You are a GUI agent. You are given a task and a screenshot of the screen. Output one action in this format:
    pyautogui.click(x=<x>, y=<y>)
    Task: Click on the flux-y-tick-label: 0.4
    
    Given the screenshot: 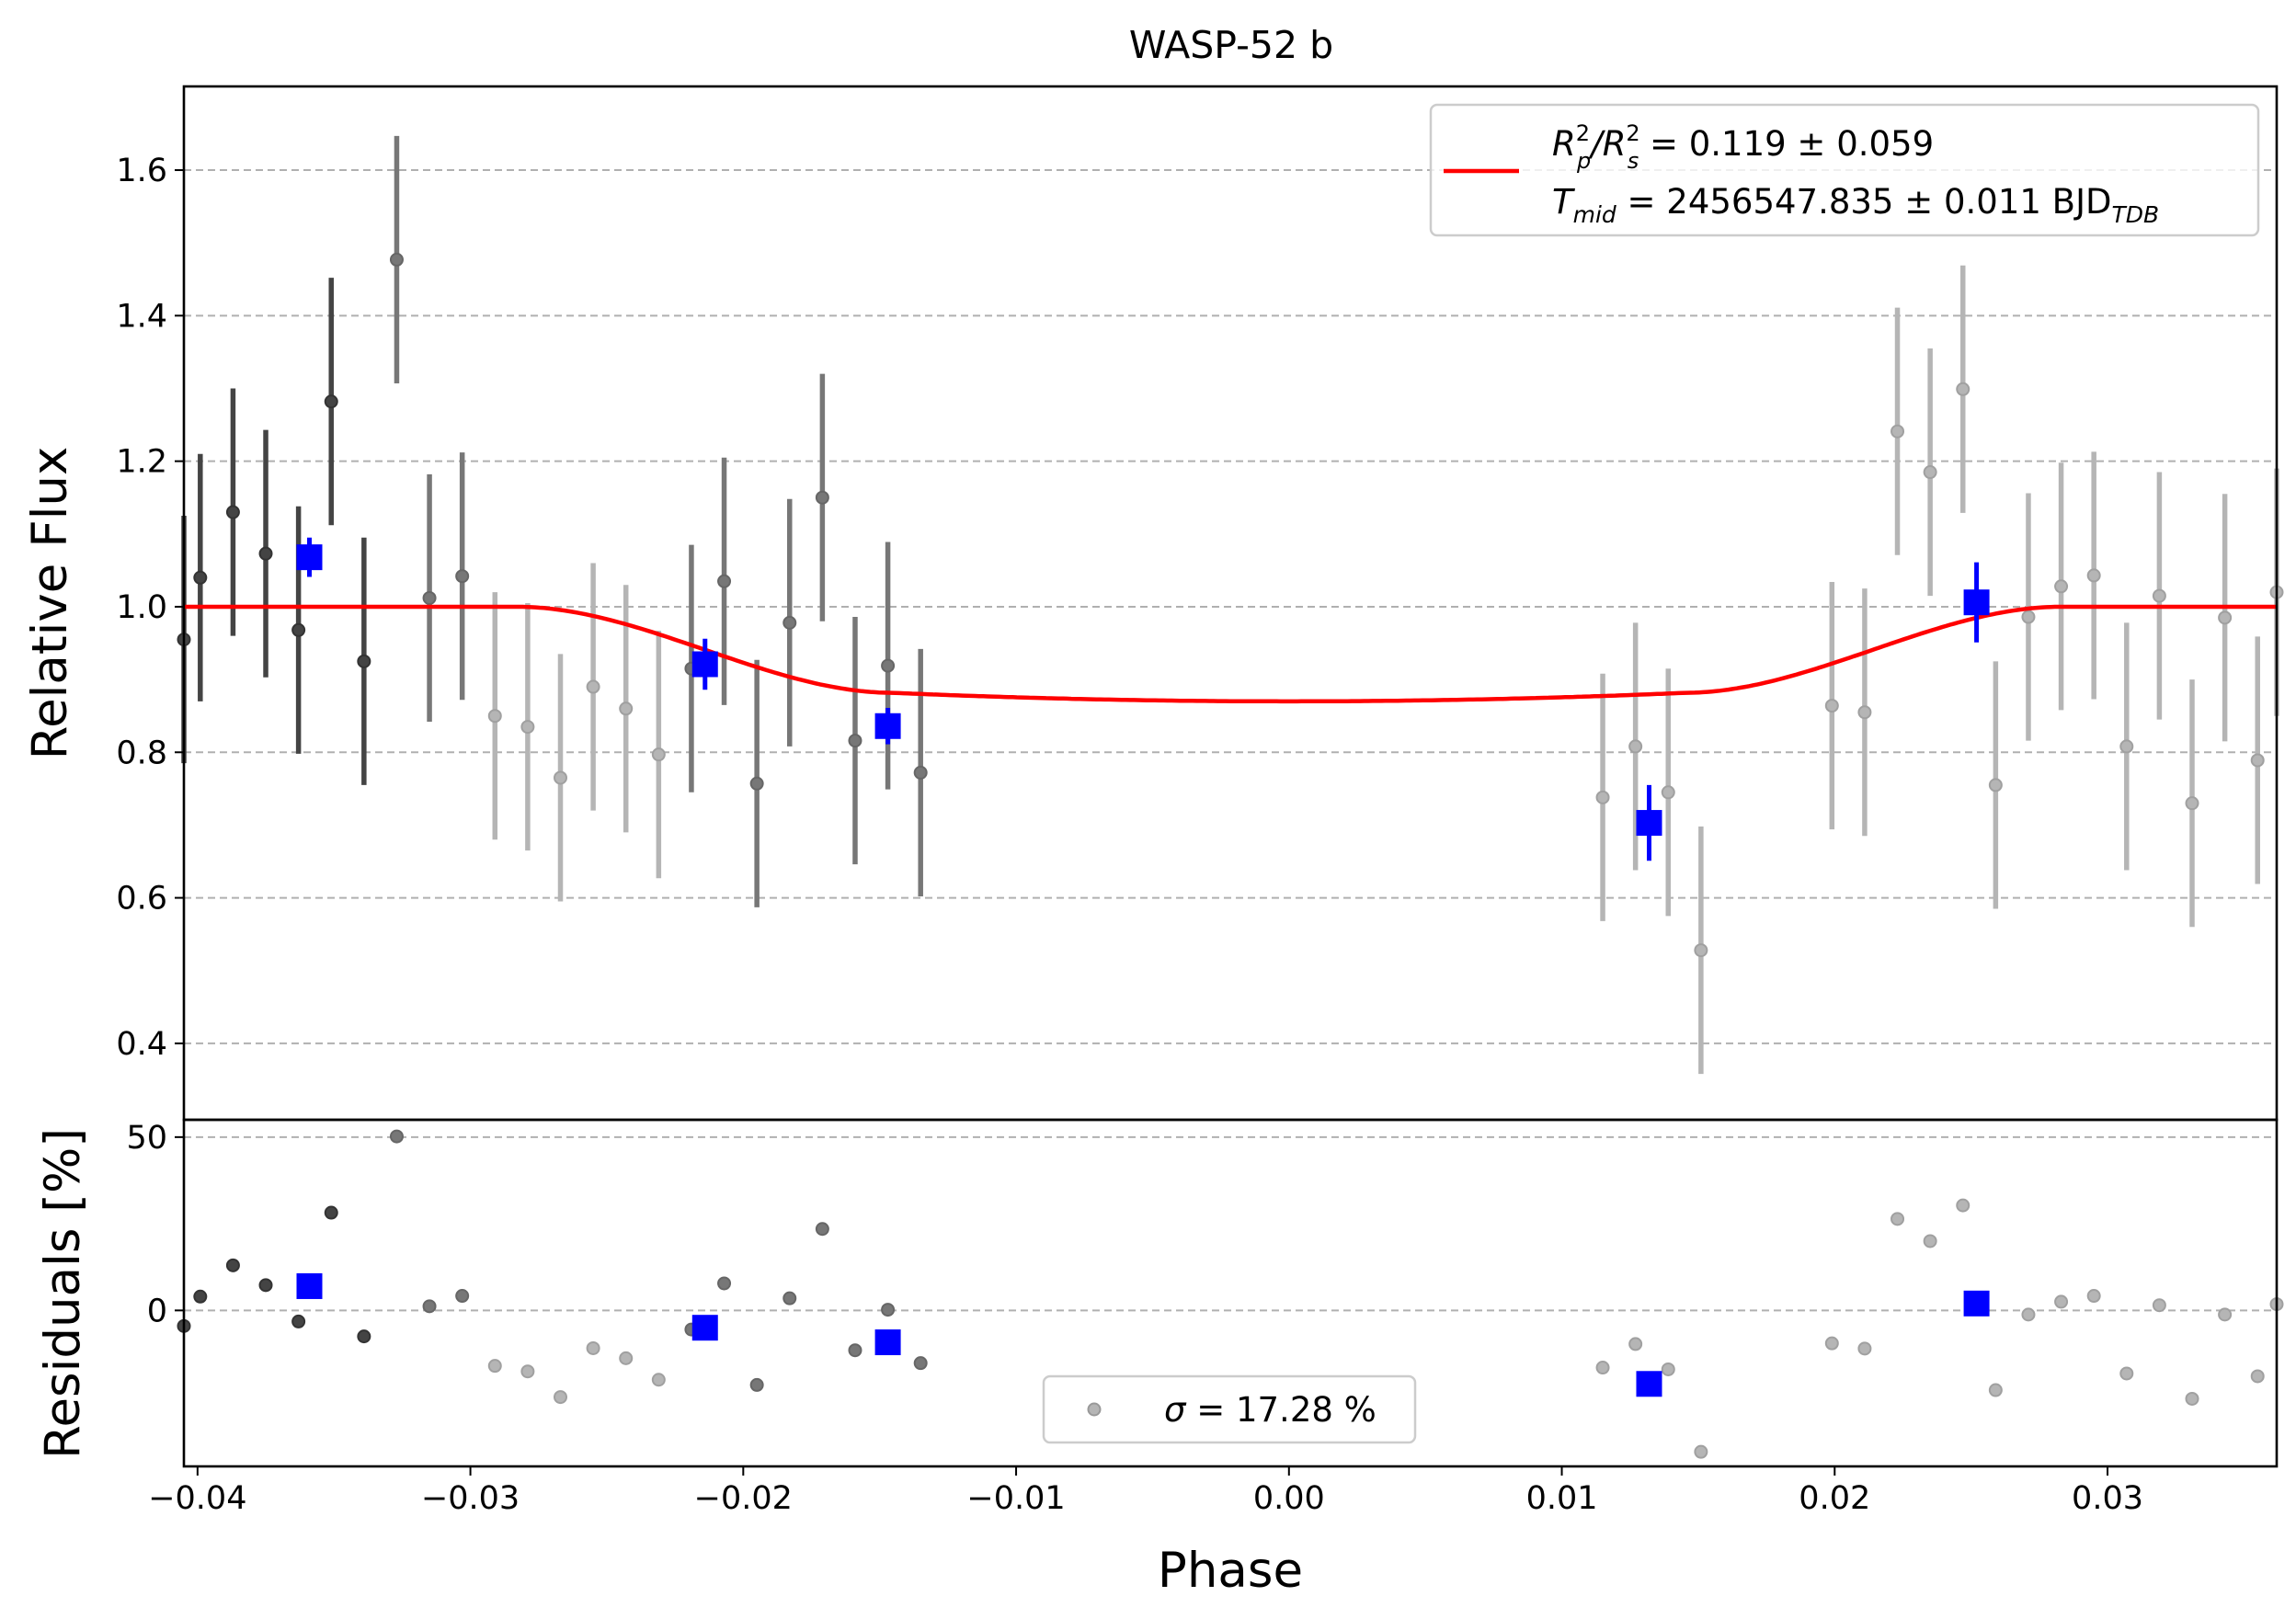 What is the action you would take?
    pyautogui.click(x=141, y=1044)
    